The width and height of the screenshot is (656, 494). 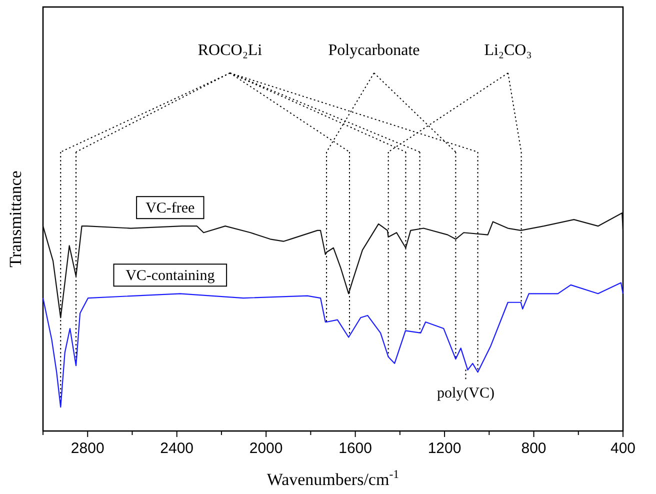 What do you see at coordinates (177, 448) in the screenshot?
I see `x-tick-label: 2400` at bounding box center [177, 448].